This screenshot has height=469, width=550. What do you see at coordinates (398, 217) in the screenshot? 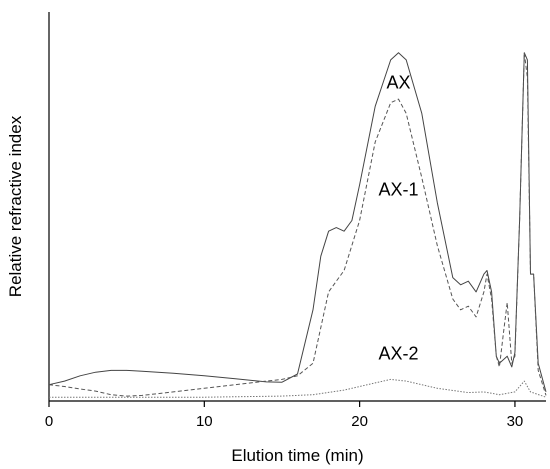
I see `series-labels: AX AX-1 AX-2` at bounding box center [398, 217].